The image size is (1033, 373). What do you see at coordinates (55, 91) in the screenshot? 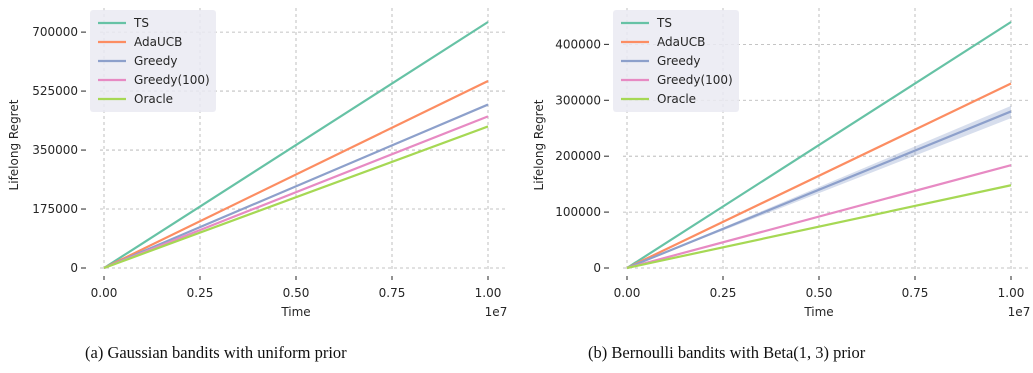
I see `y-tick-label: 525000` at bounding box center [55, 91].